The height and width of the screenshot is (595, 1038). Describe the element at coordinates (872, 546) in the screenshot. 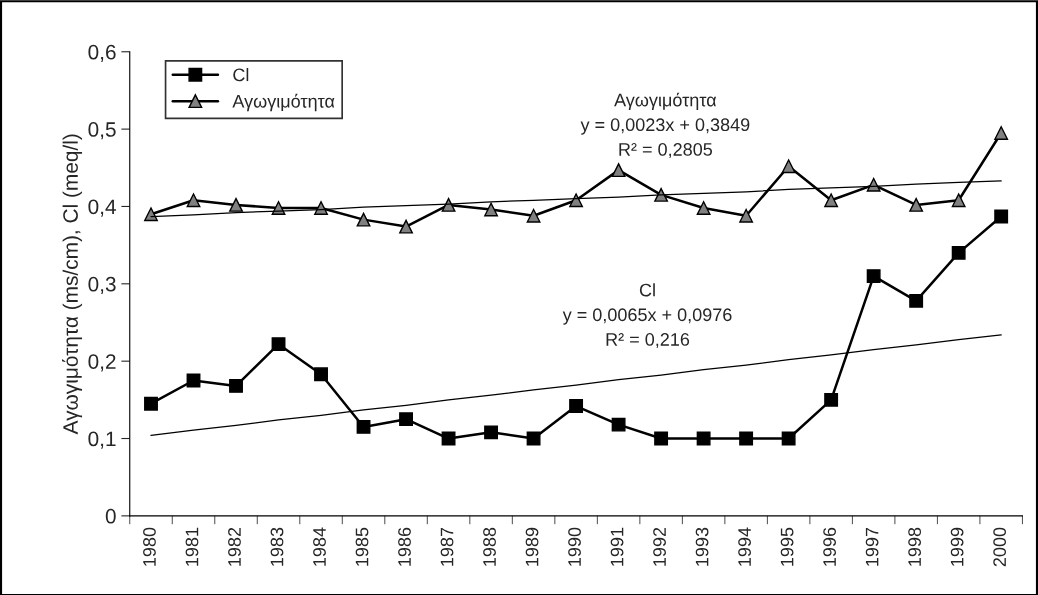

I see `x-tick-label: 1997` at that location.